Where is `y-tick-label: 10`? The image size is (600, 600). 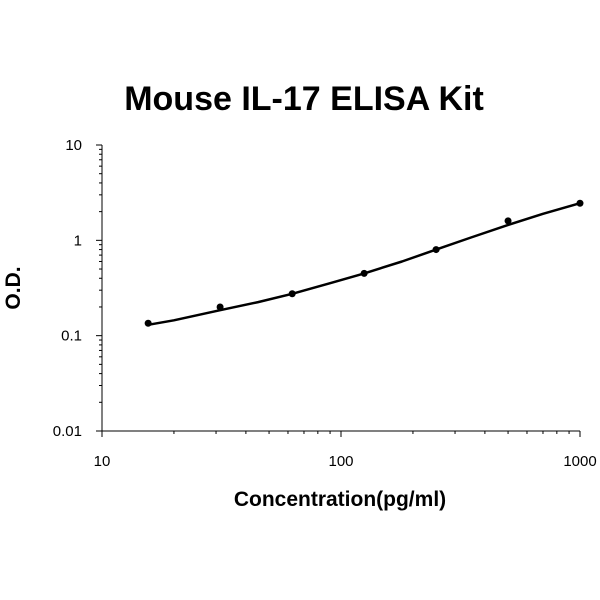 y-tick-label: 10 is located at coordinates (73, 145).